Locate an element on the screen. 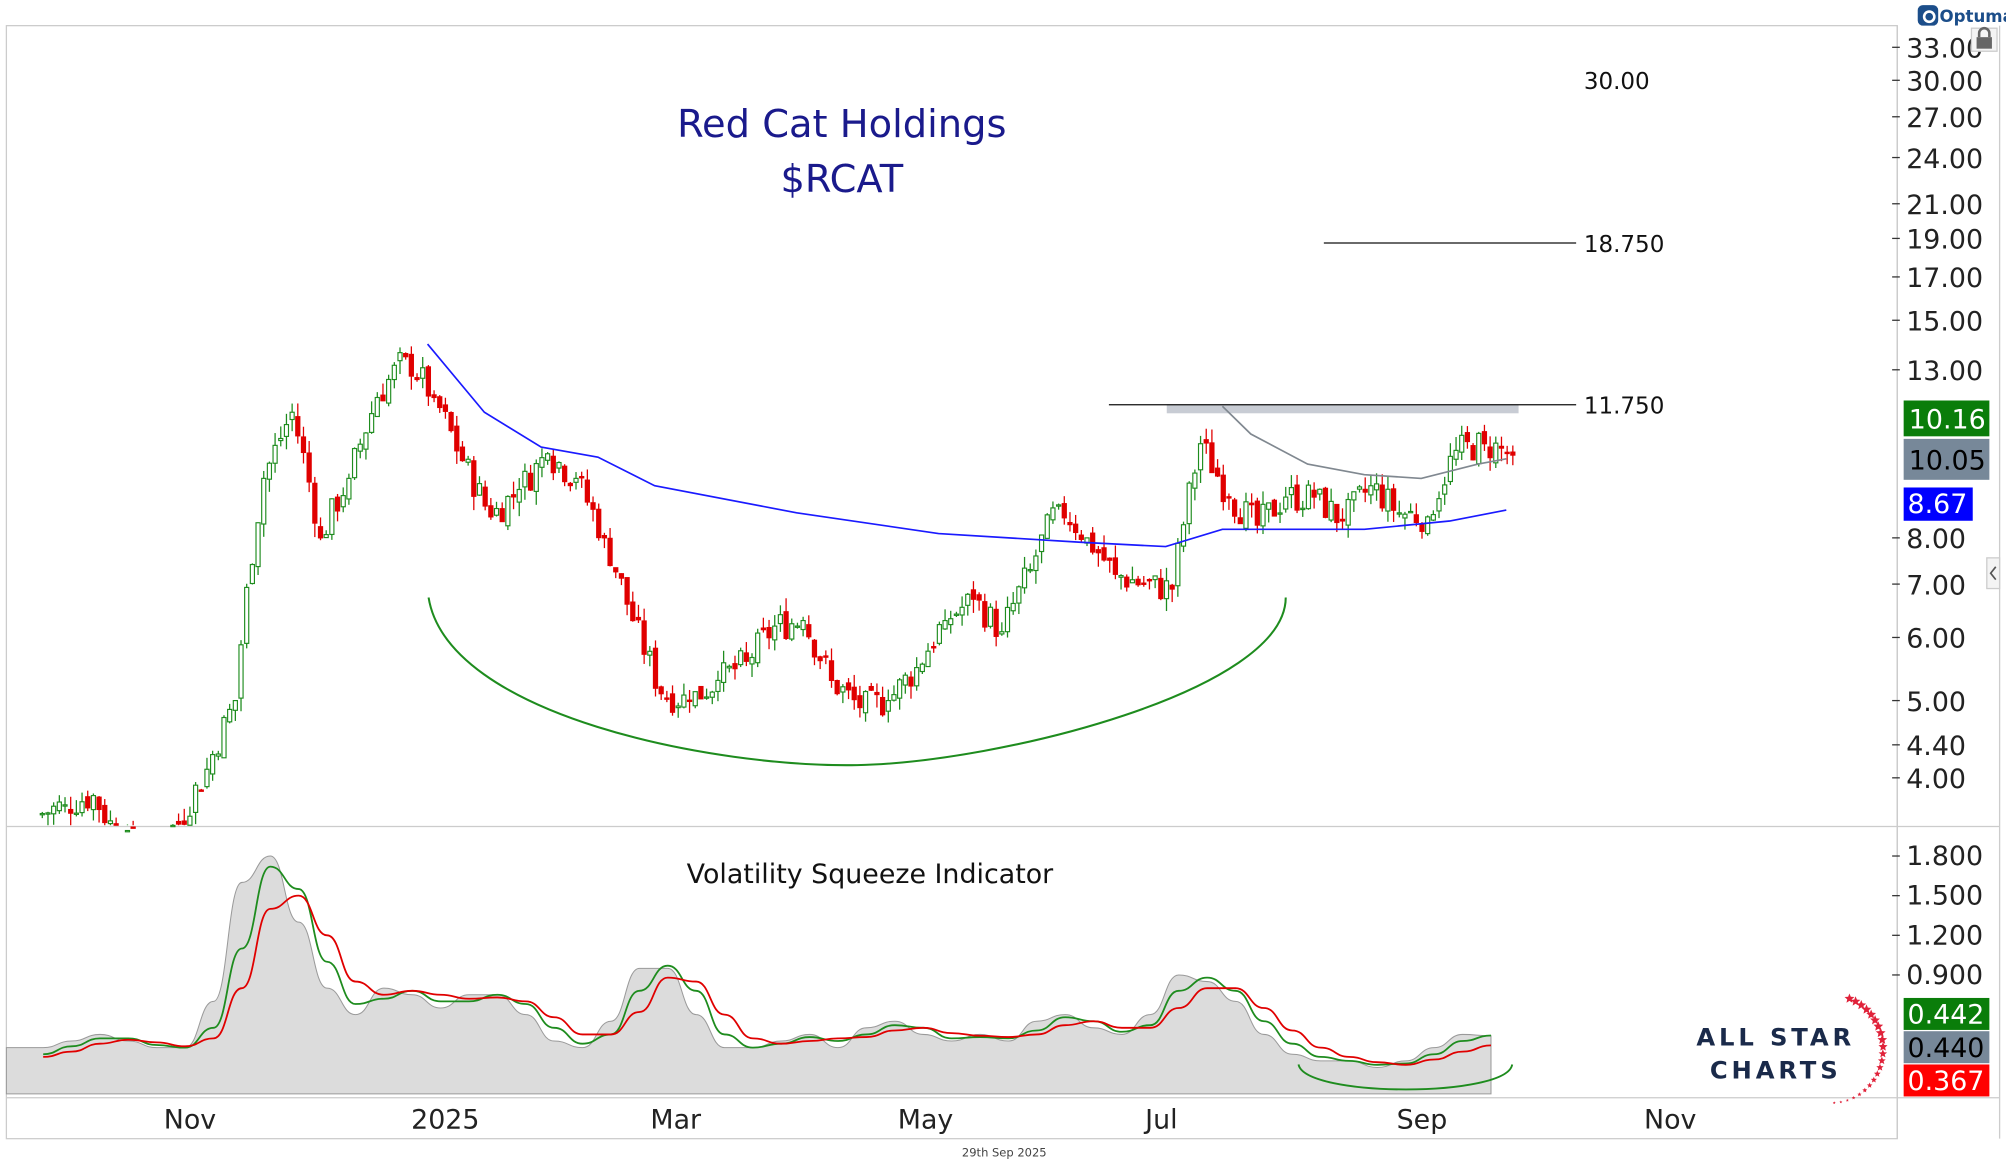 The image size is (2006, 1172). month-label: Nov is located at coordinates (1670, 1119).